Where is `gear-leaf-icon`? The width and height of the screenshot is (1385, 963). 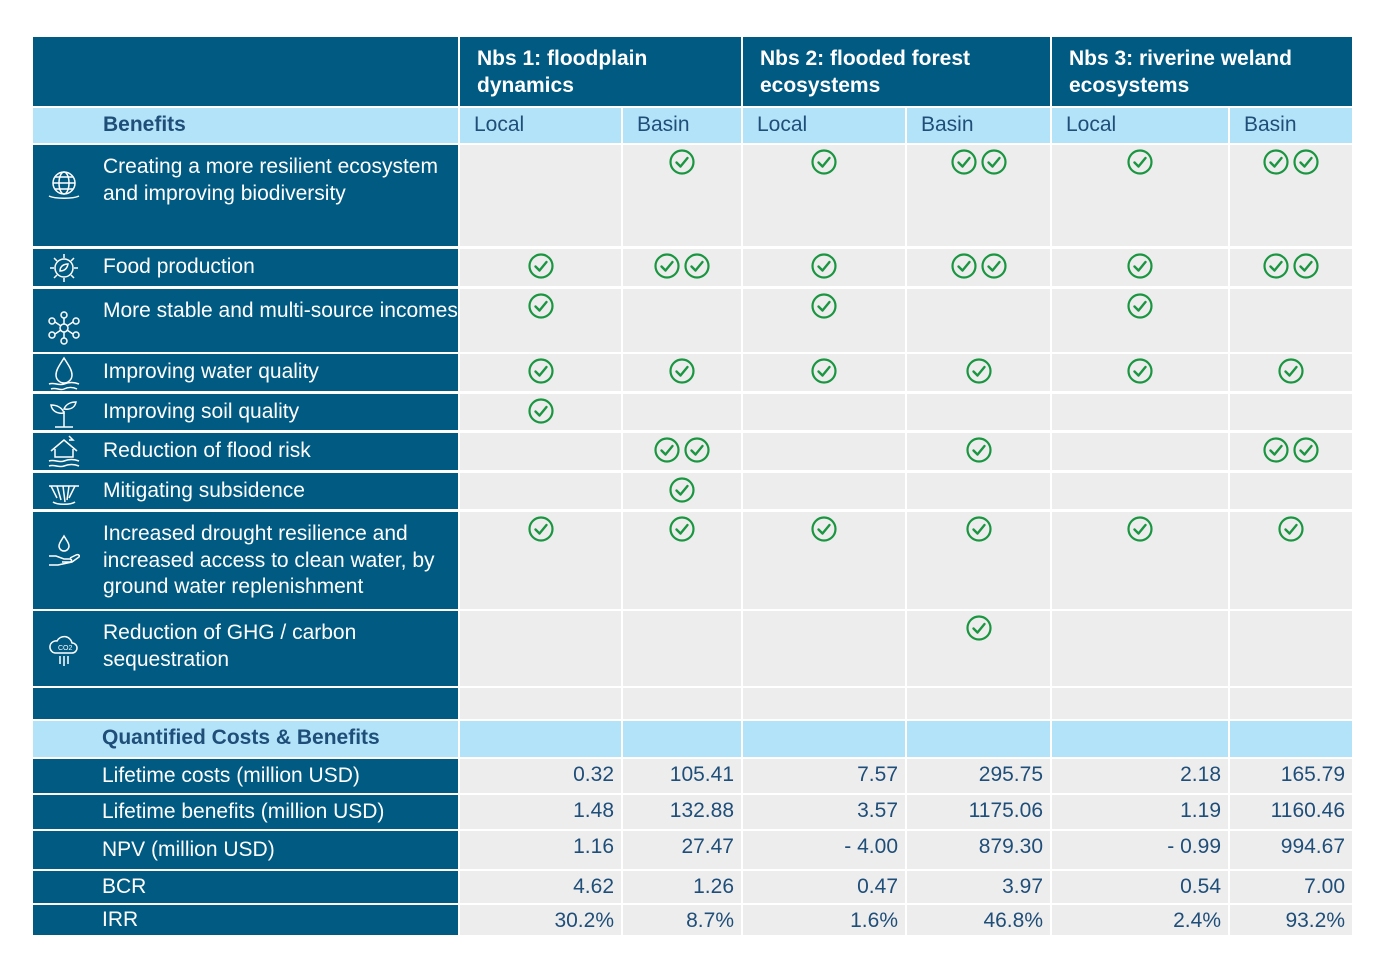
gear-leaf-icon is located at coordinates (64, 267).